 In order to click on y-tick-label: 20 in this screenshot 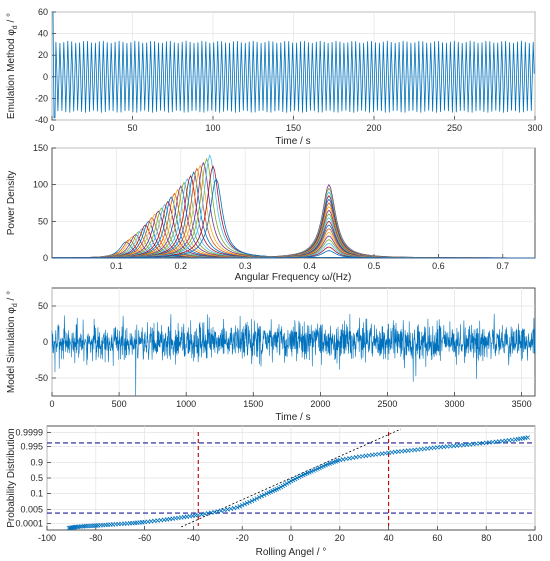, I will do `click(43, 55)`.